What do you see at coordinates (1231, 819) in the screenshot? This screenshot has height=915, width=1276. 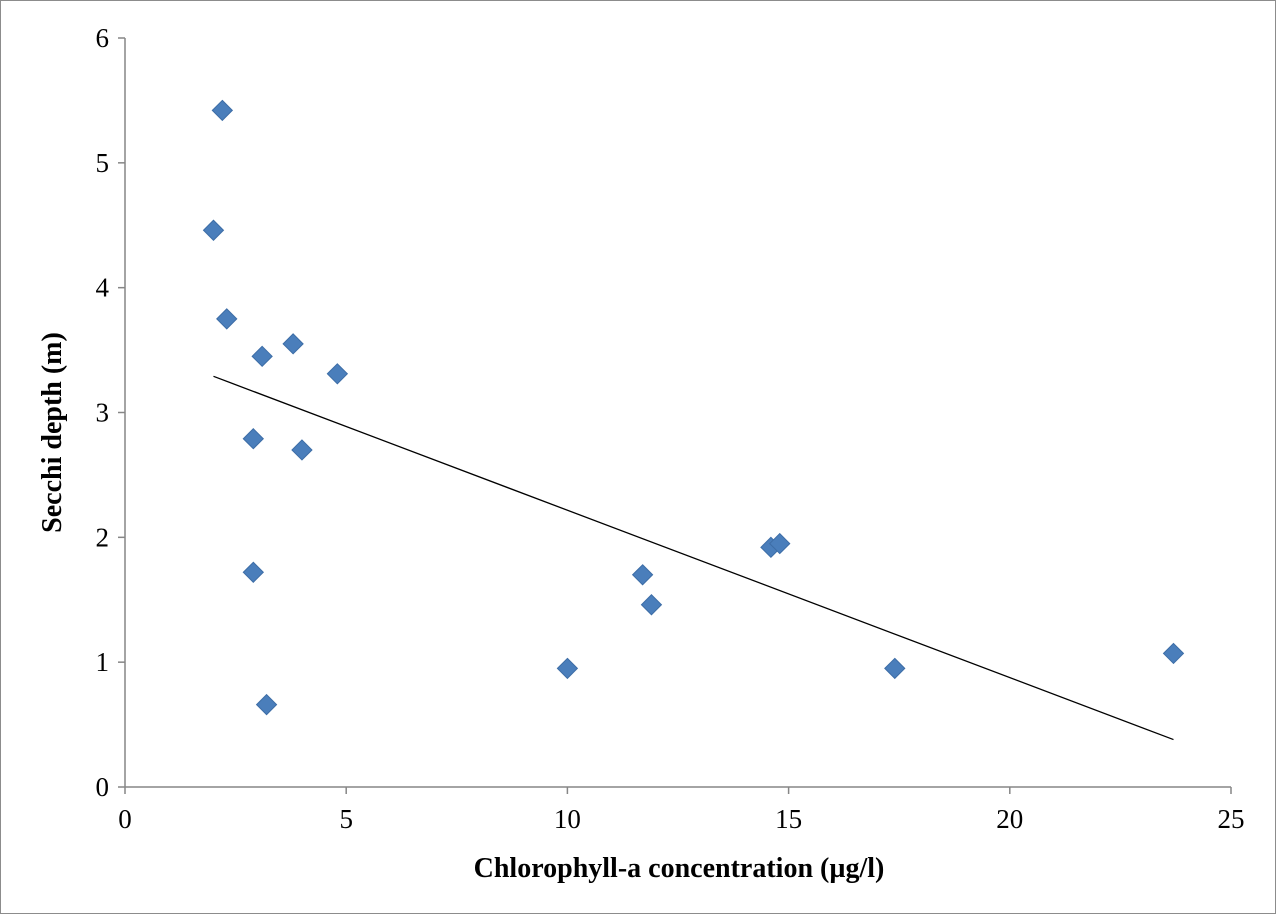 I see `x-tick-label: 25` at bounding box center [1231, 819].